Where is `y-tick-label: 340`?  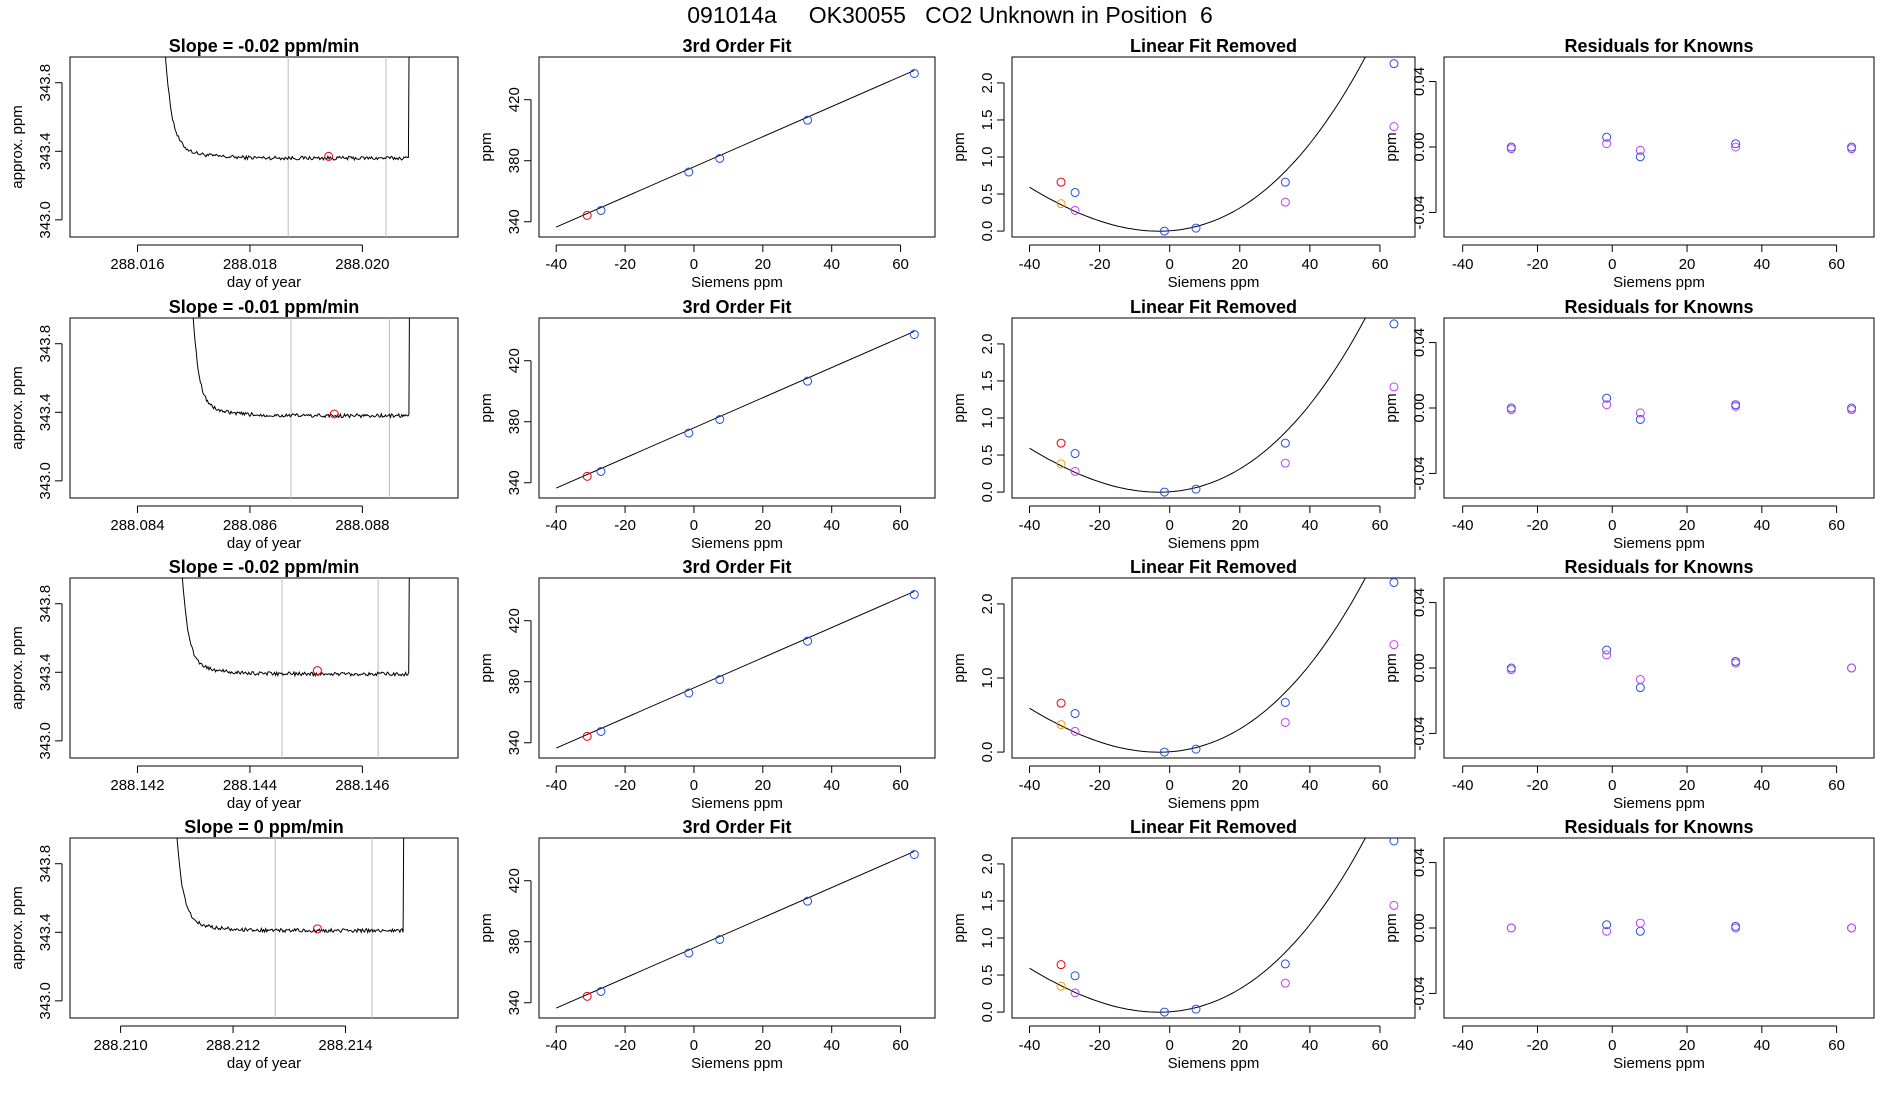
y-tick-label: 340 is located at coordinates (514, 221).